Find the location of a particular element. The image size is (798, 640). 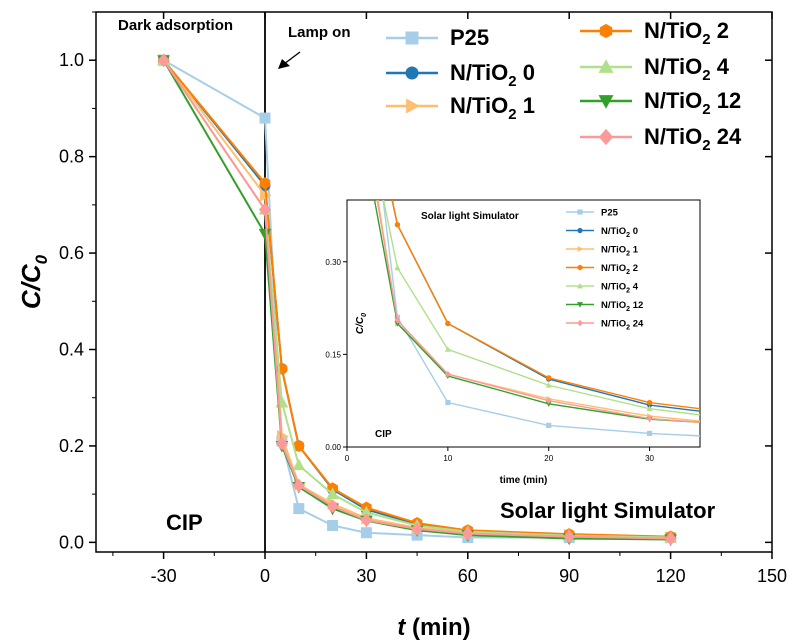

inset-legend-label: N/TiO2 1 is located at coordinates (620, 251).